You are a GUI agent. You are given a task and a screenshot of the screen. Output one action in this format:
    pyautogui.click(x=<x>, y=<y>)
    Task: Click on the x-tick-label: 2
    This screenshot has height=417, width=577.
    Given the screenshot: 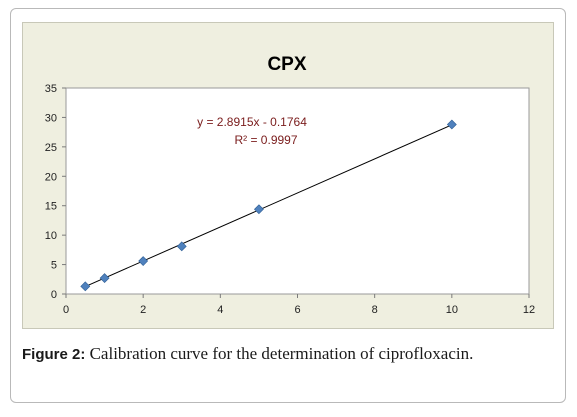 What is the action you would take?
    pyautogui.click(x=143, y=310)
    